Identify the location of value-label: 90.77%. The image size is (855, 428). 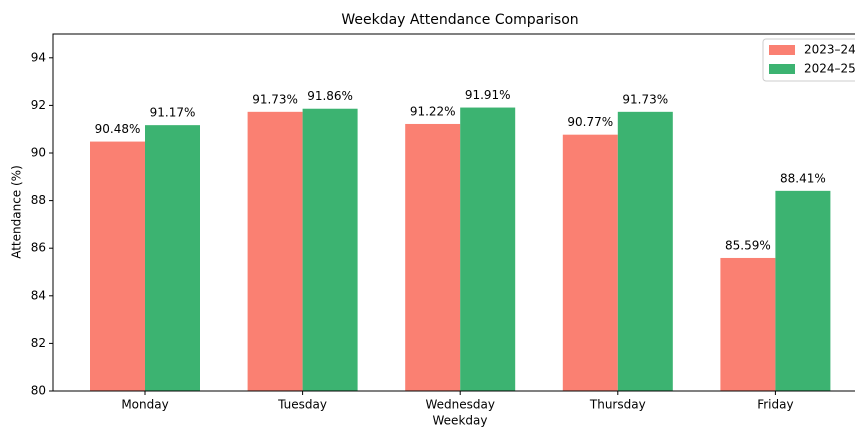
(590, 122).